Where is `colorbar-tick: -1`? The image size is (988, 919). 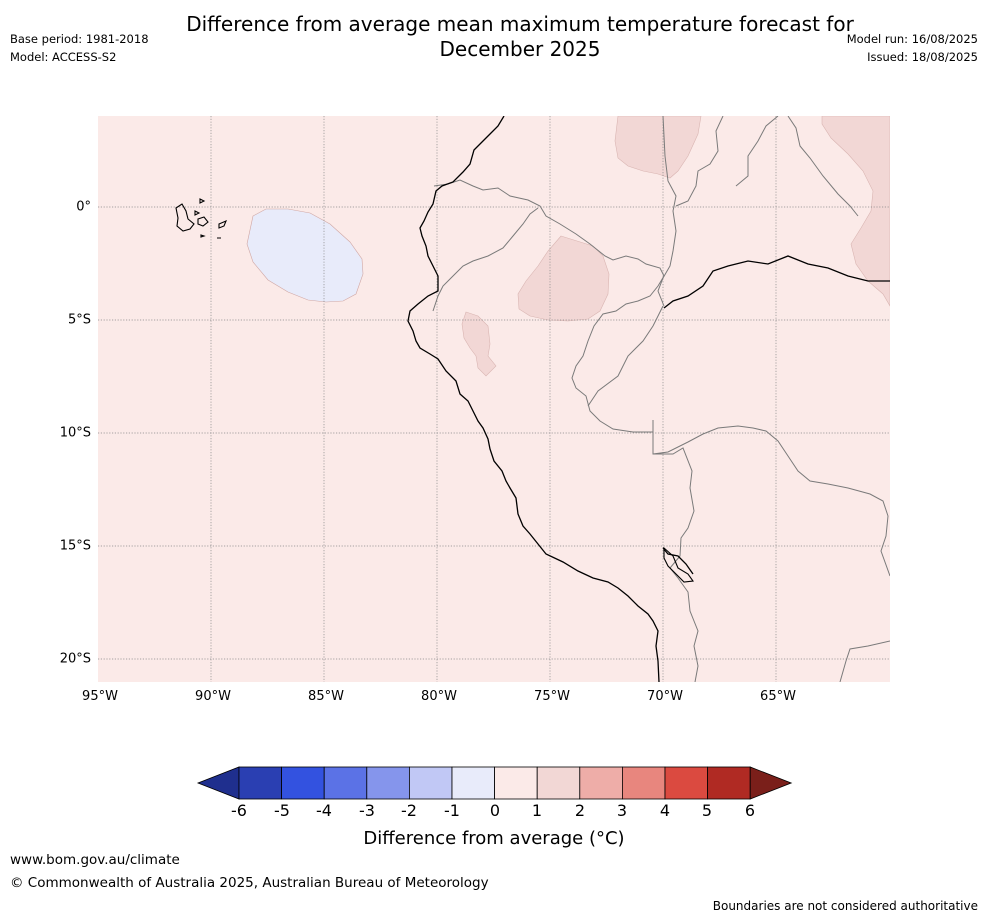
colorbar-tick: -1 is located at coordinates (452, 810).